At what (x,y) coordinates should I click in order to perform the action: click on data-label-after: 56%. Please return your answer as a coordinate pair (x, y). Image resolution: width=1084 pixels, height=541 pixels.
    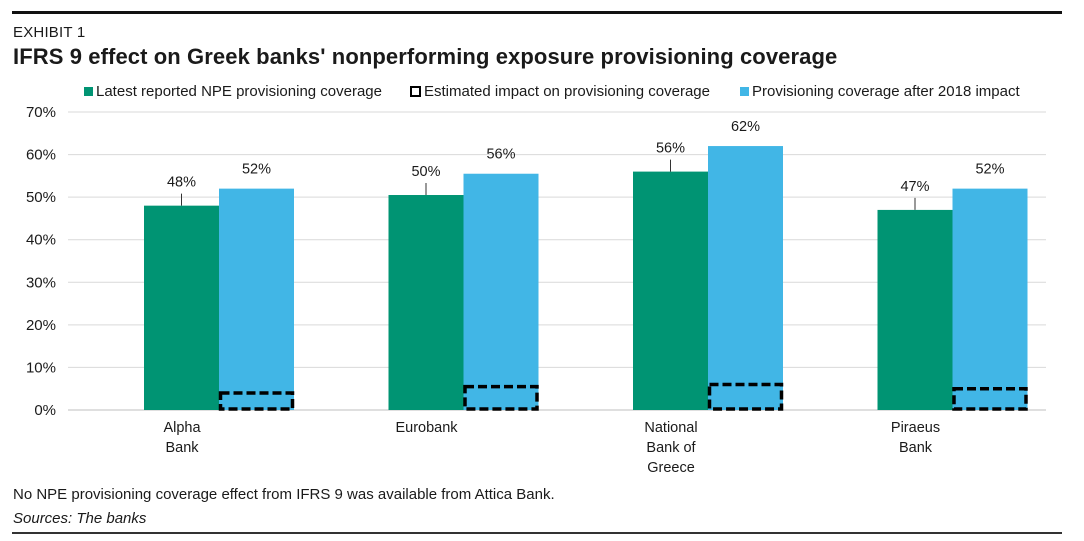
    Looking at the image, I should click on (500, 155).